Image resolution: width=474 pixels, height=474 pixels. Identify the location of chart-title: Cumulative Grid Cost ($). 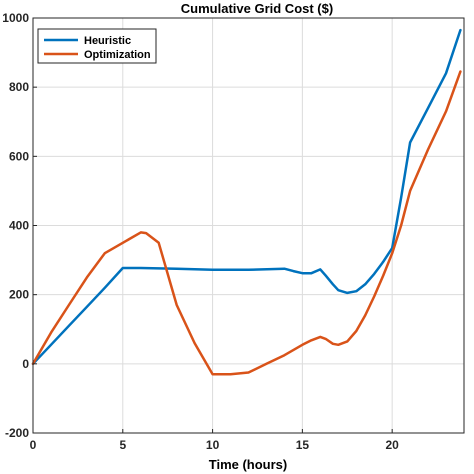
(257, 8).